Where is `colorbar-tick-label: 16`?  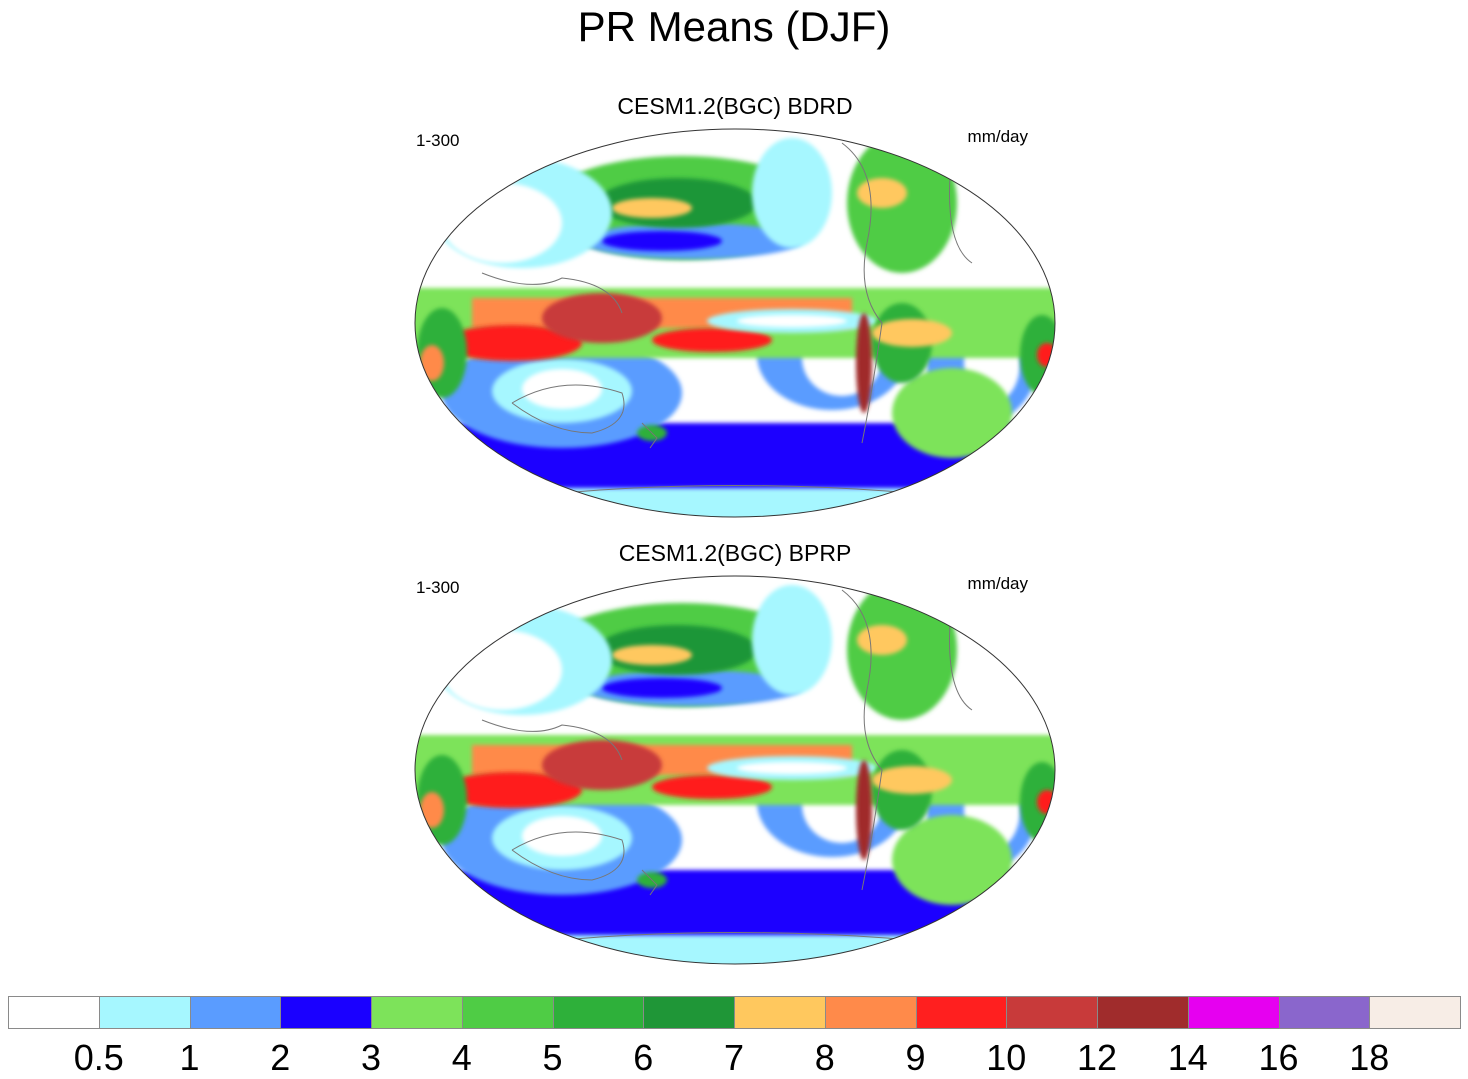
colorbar-tick-label: 16 is located at coordinates (1278, 1057).